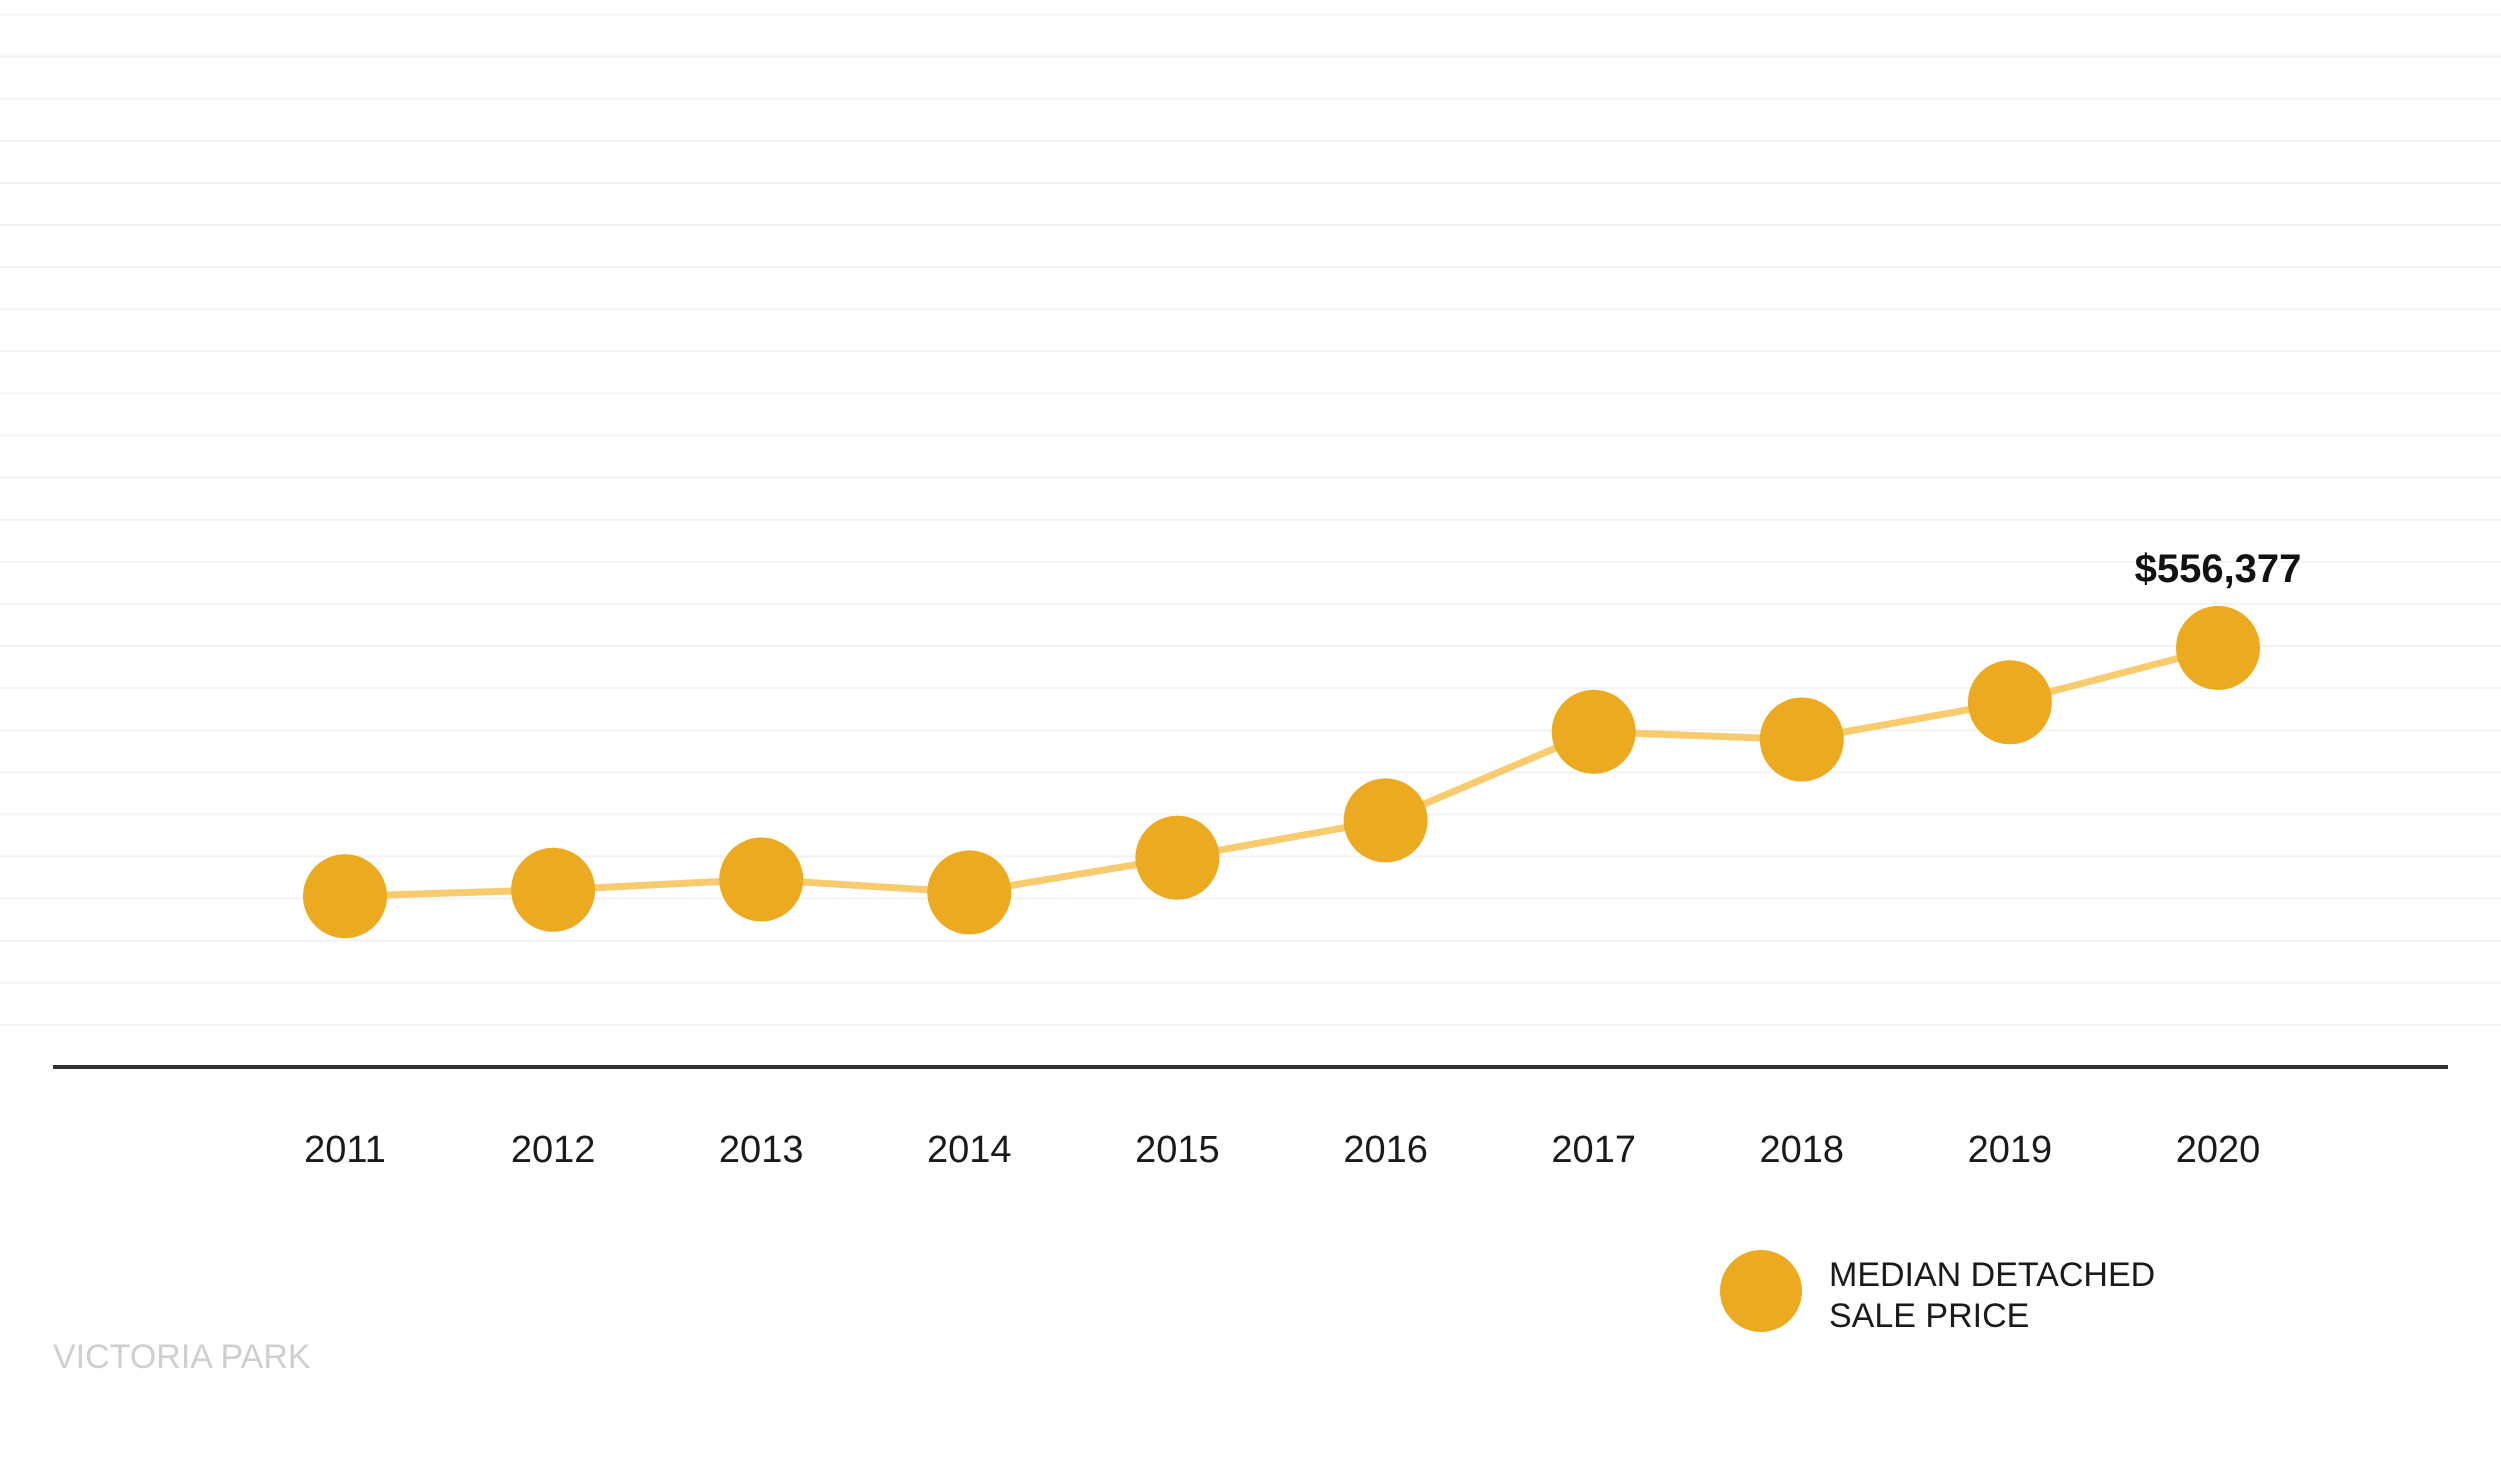 This screenshot has width=2501, height=1459. What do you see at coordinates (761, 879) in the screenshot?
I see `data-point-2013` at bounding box center [761, 879].